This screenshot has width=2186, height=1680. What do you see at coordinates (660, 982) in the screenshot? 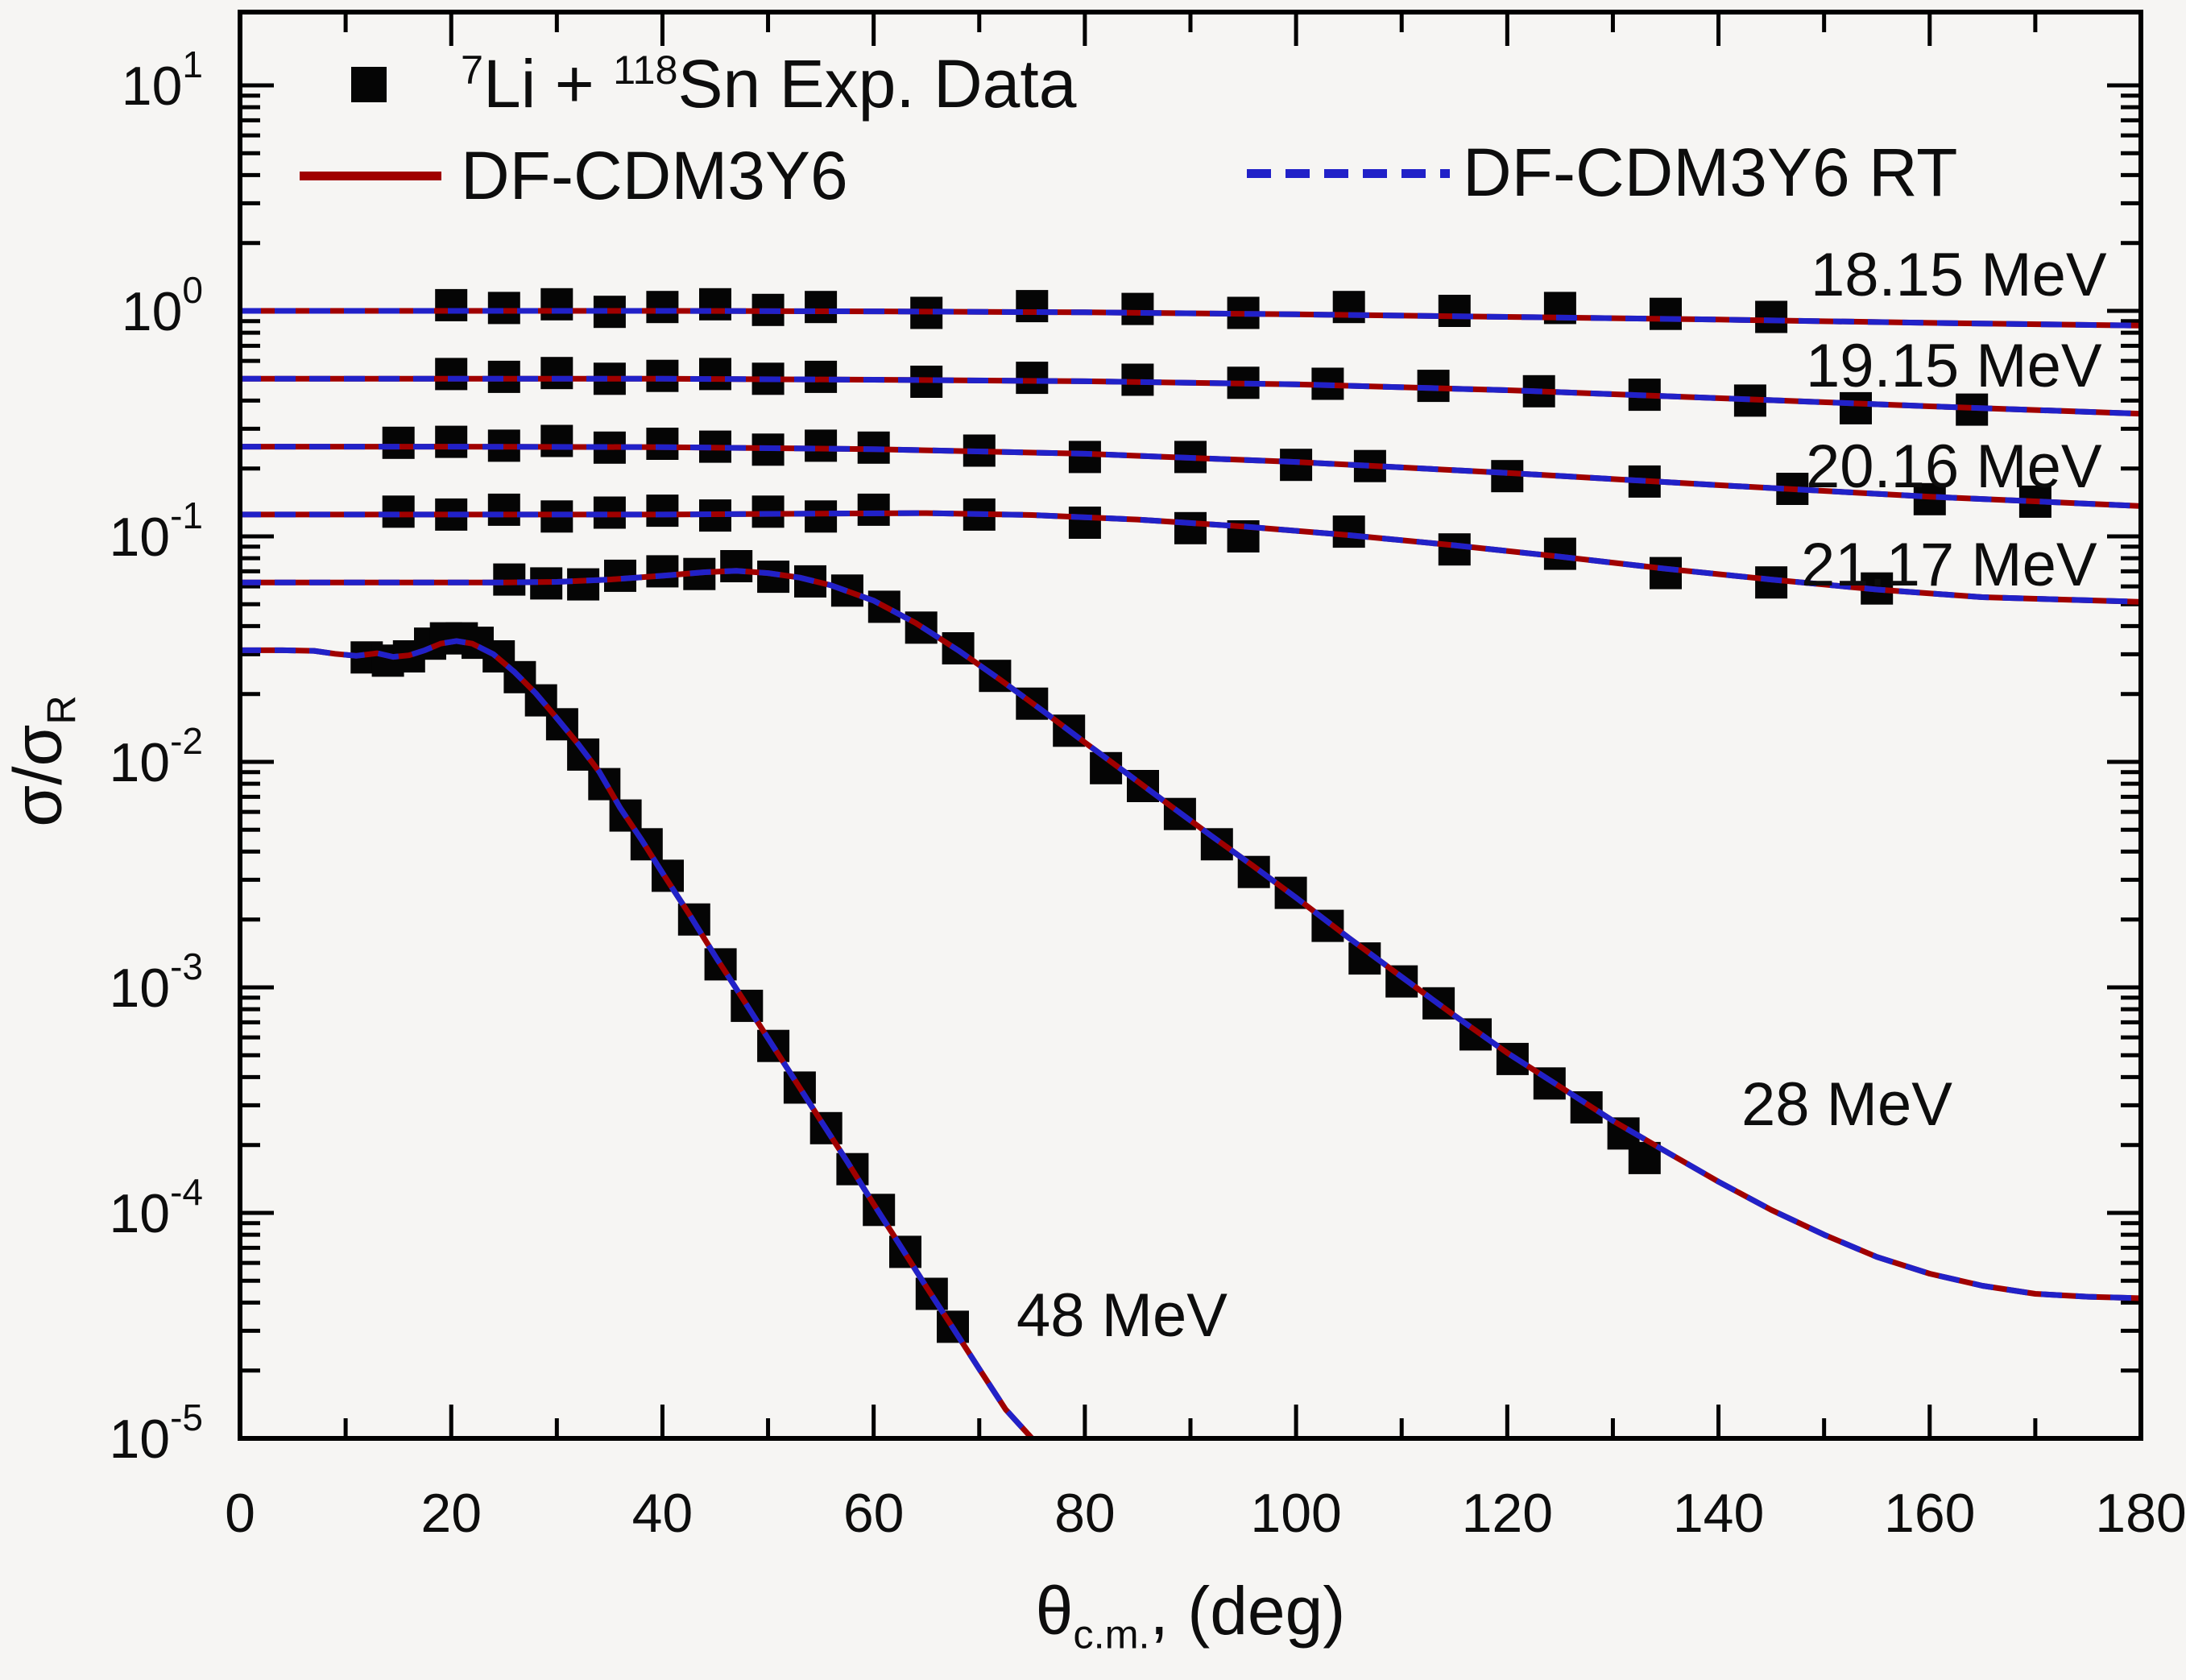
I see `data-points-48-MeV` at bounding box center [660, 982].